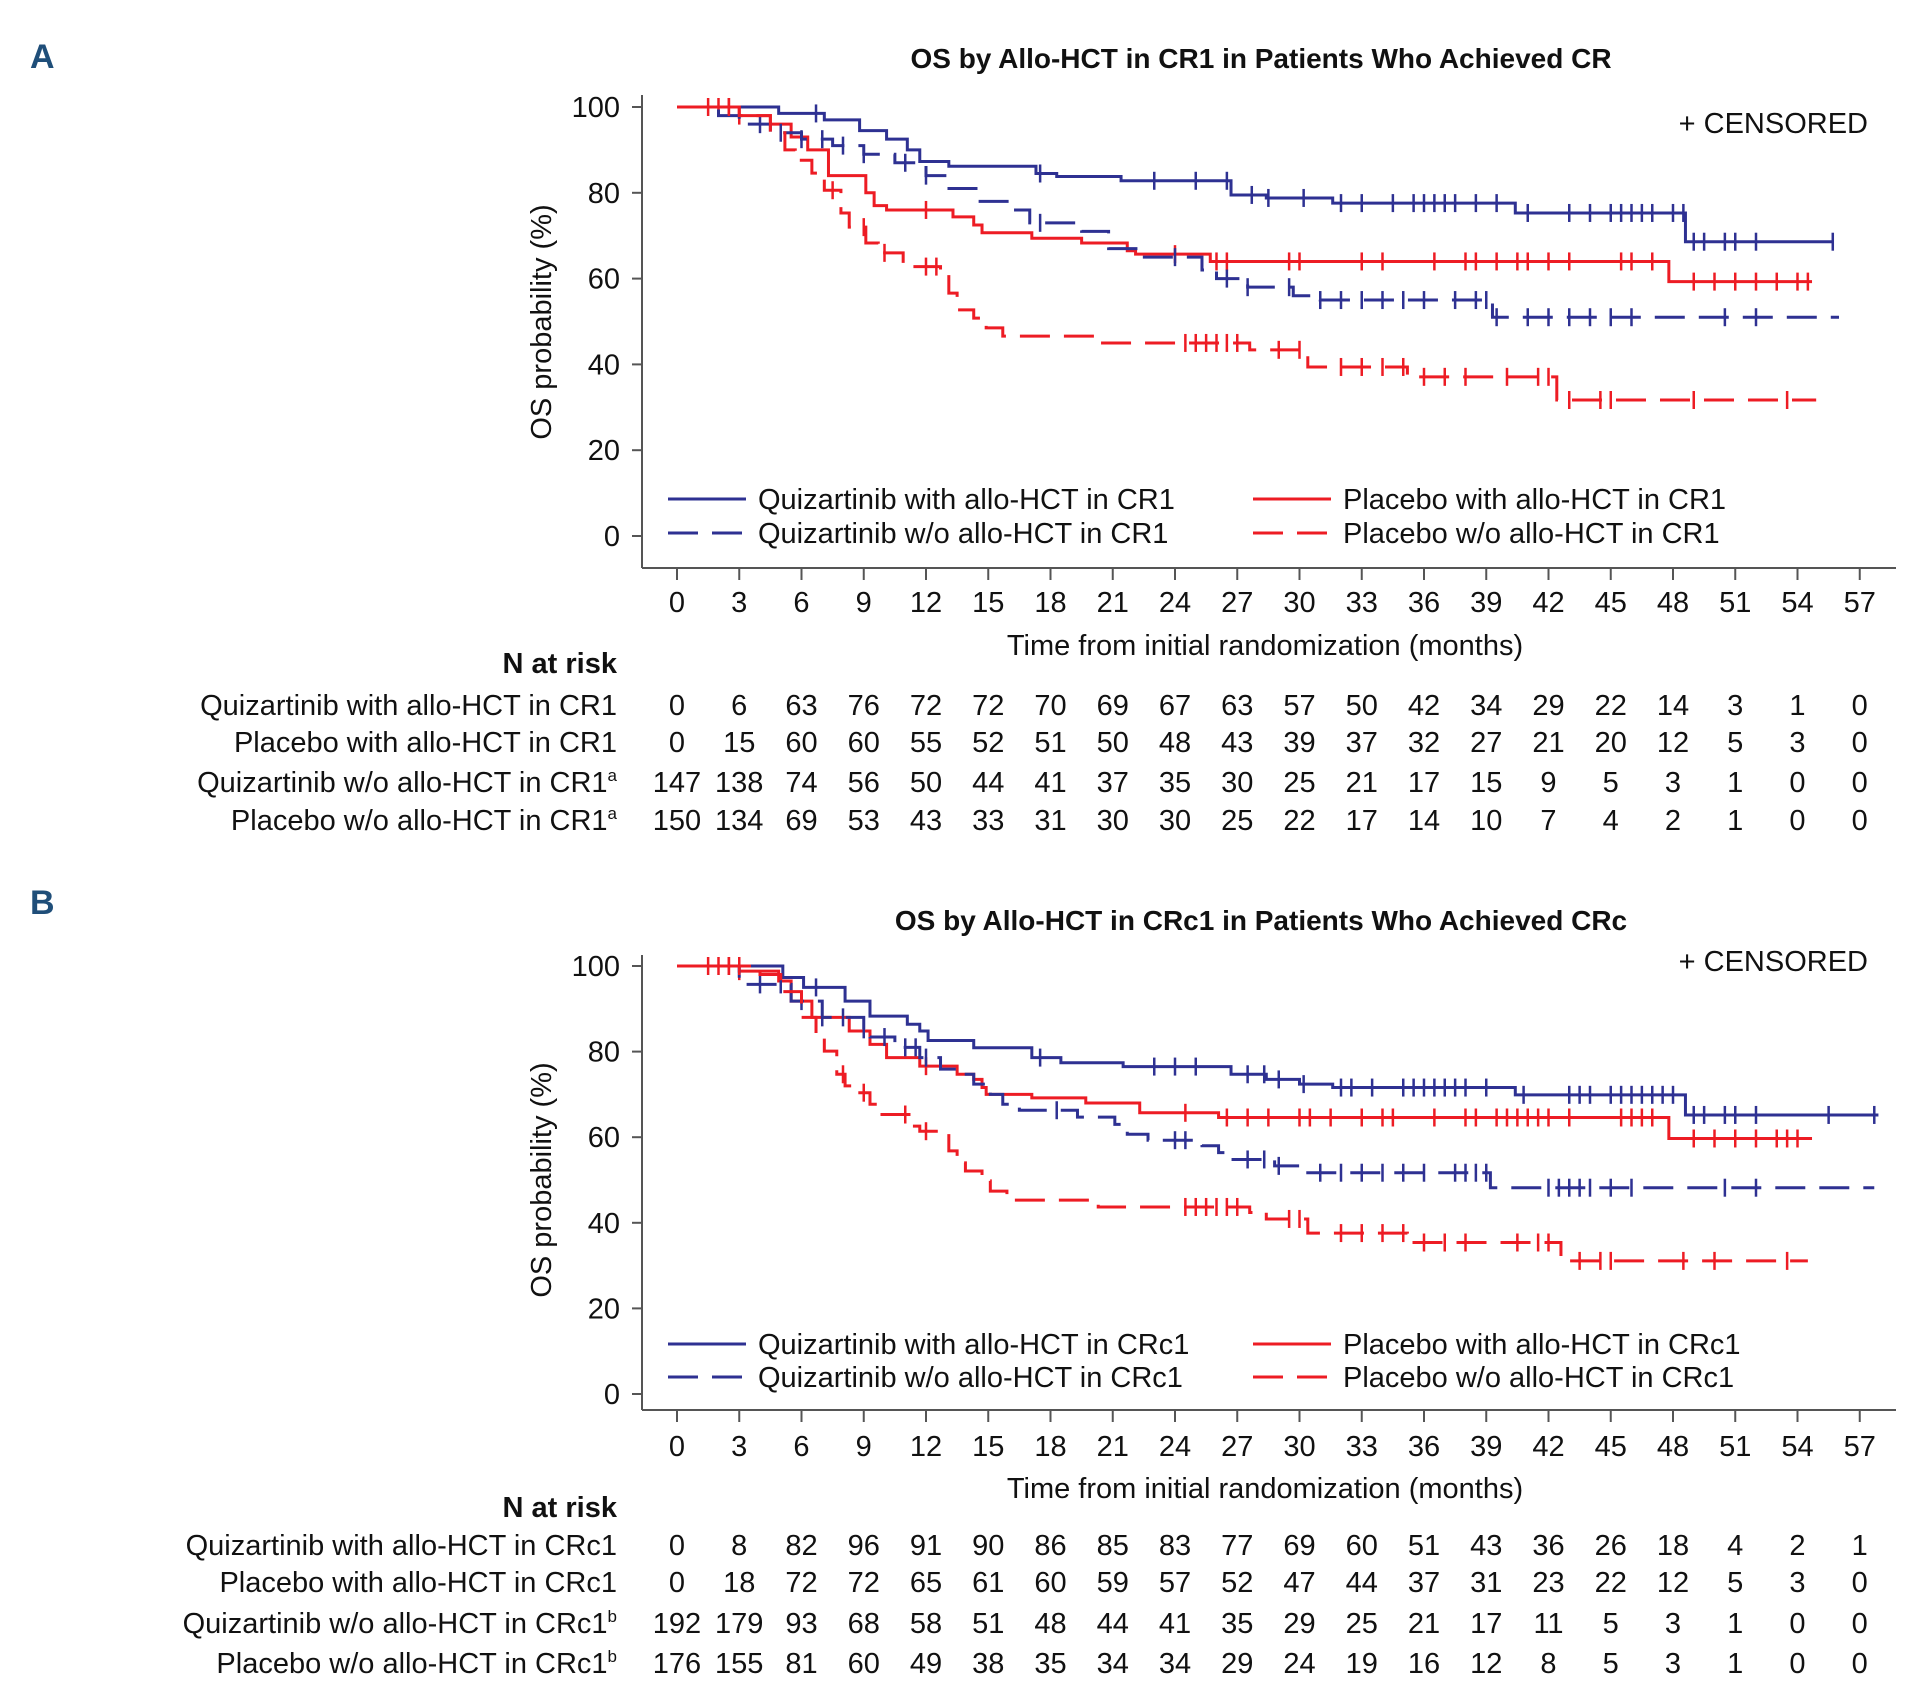 Image resolution: width=1920 pixels, height=1700 pixels. Describe the element at coordinates (677, 1447) in the screenshot. I see `x-tick-label: 0` at that location.